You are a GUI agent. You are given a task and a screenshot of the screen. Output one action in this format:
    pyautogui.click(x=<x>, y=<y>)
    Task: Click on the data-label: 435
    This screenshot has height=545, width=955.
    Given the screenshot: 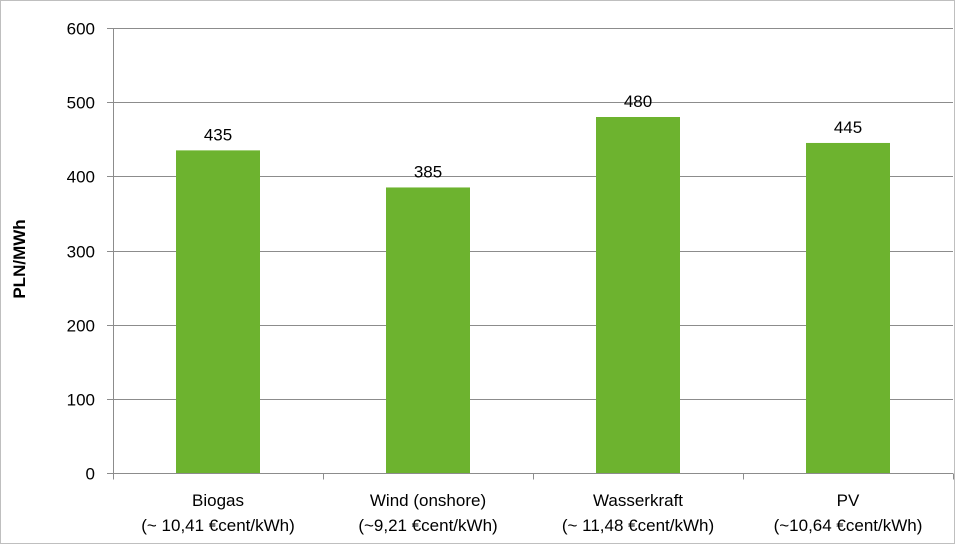 What is the action you would take?
    pyautogui.click(x=218, y=134)
    